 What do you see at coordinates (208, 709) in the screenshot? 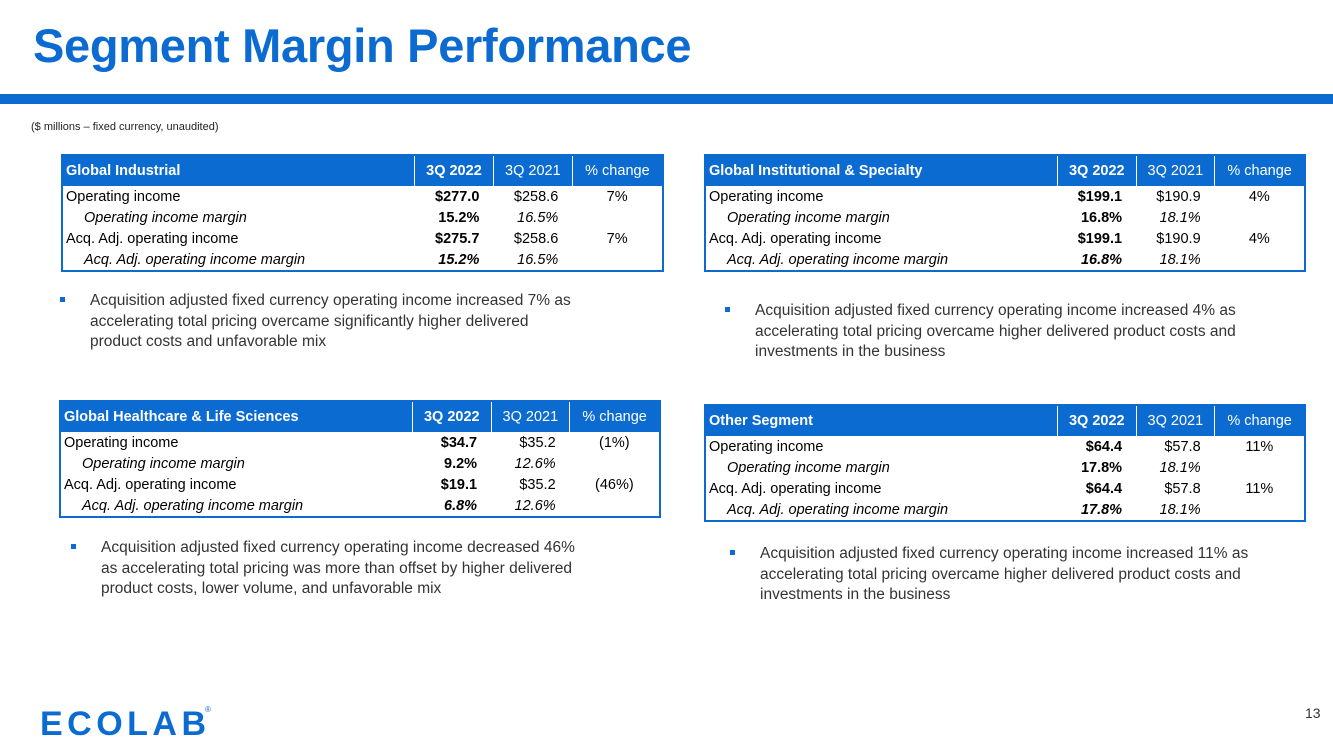
I see `registered-mark: ®` at bounding box center [208, 709].